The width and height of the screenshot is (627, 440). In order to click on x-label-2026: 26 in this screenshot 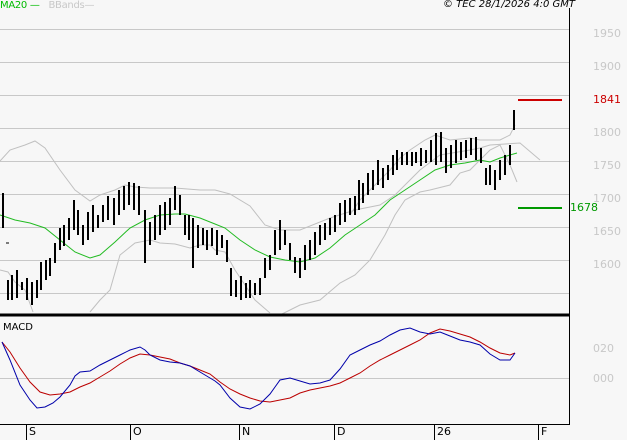, I will do `click(444, 431)`.